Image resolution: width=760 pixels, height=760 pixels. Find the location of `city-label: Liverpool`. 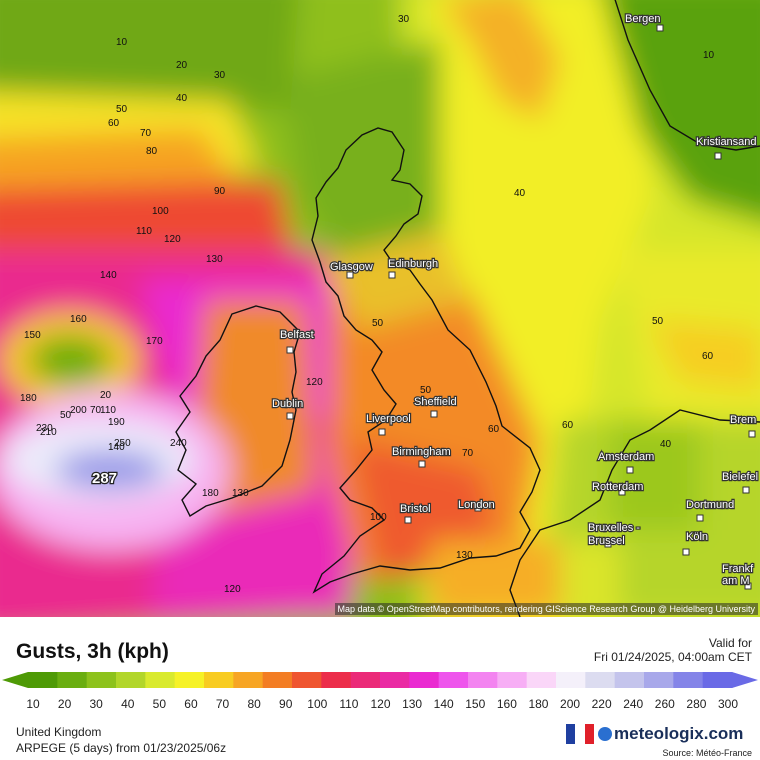

city-label: Liverpool is located at coordinates (388, 419).